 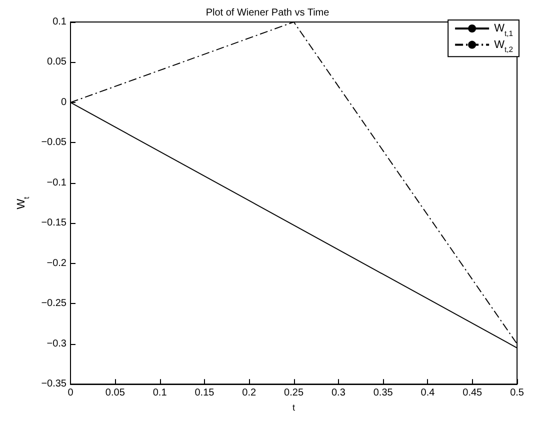 What do you see at coordinates (71, 393) in the screenshot?
I see `x-tick-label: 0` at bounding box center [71, 393].